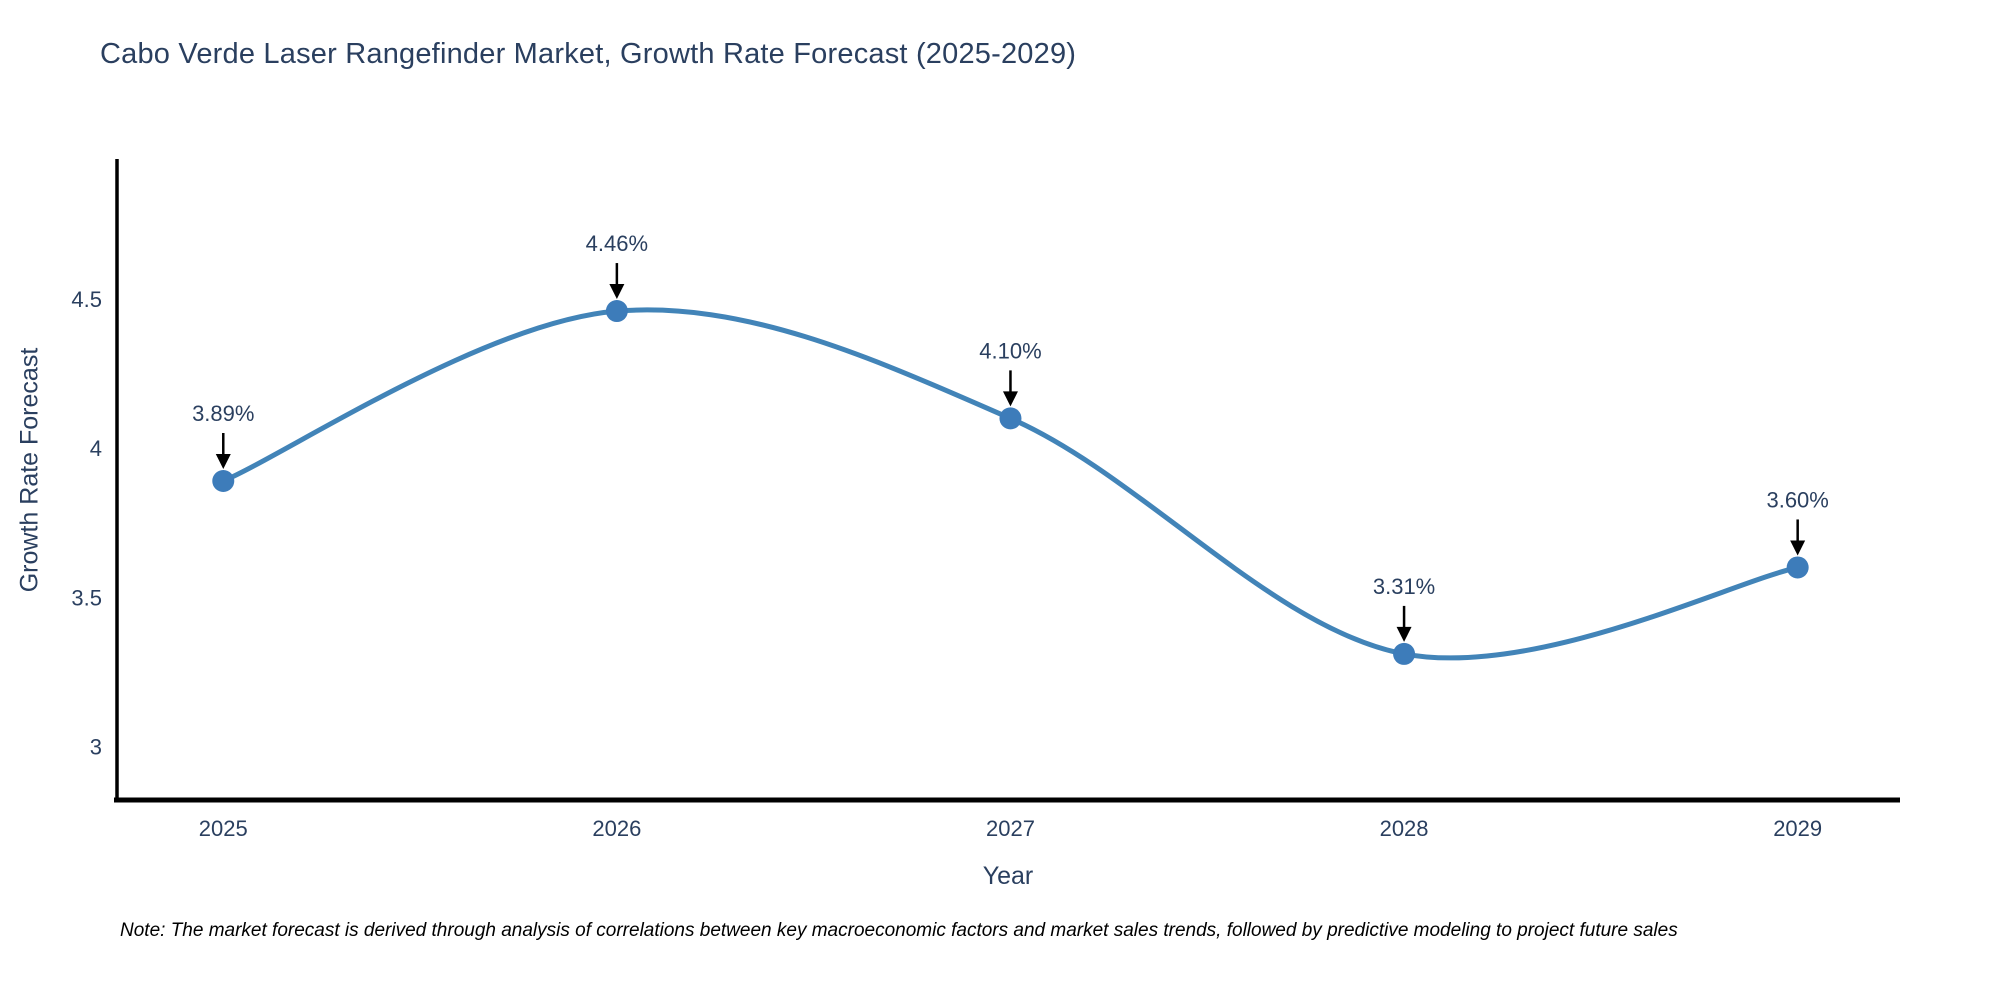 The image size is (2000, 1000). Describe the element at coordinates (1797, 828) in the screenshot. I see `x-tick-label: 2029` at that location.